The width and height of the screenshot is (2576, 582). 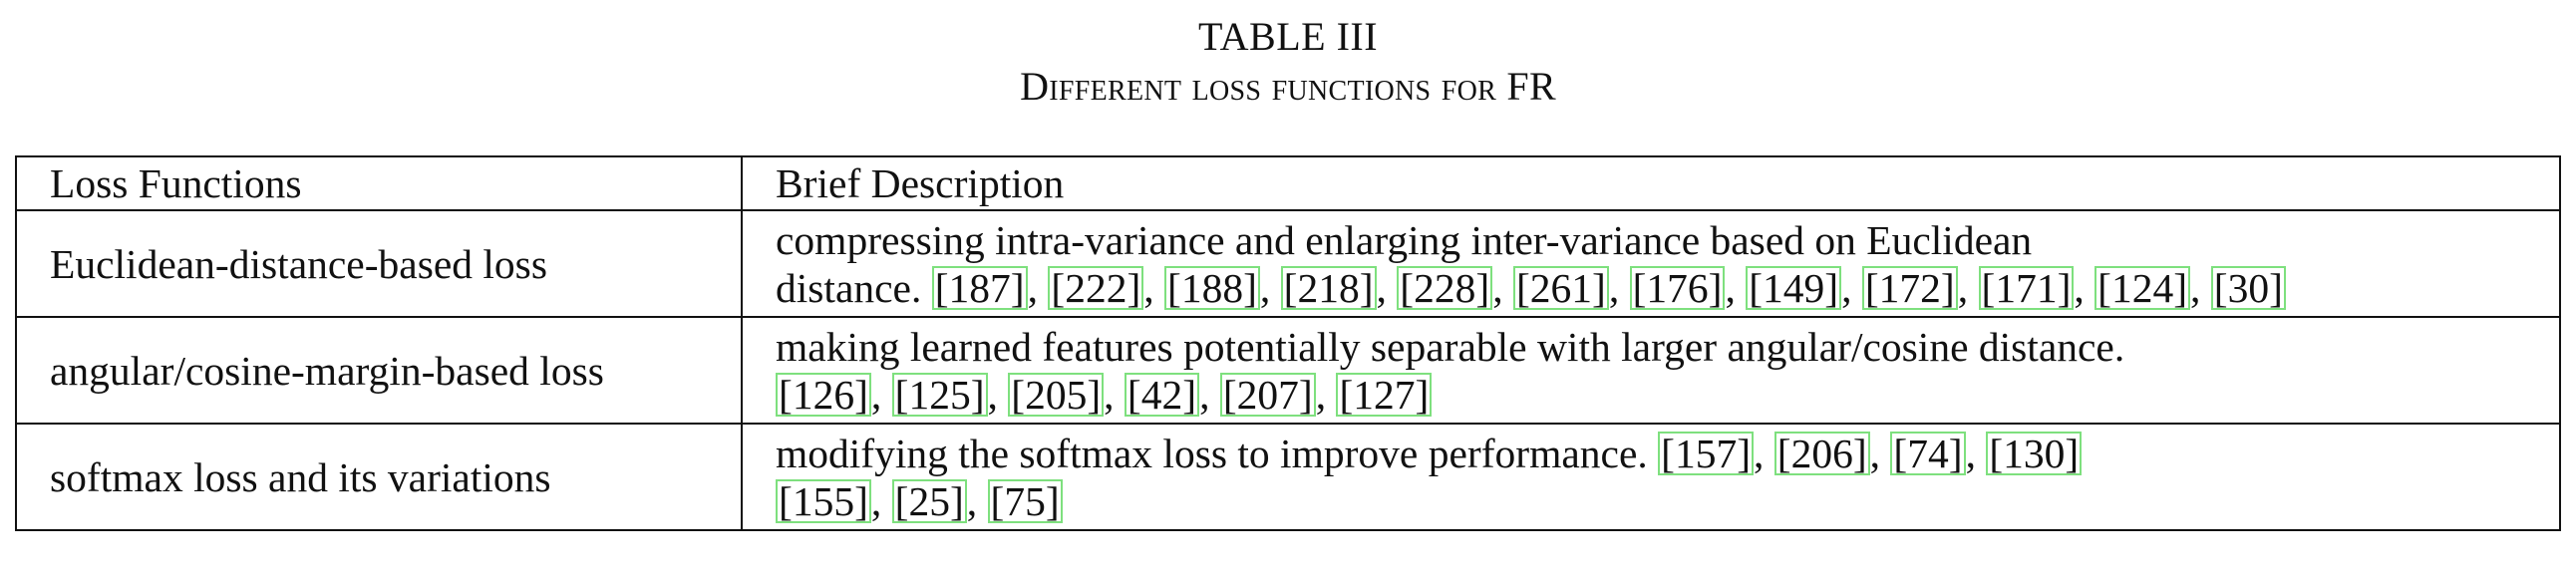 What do you see at coordinates (1328, 287) in the screenshot?
I see `citation-link: [218]` at bounding box center [1328, 287].